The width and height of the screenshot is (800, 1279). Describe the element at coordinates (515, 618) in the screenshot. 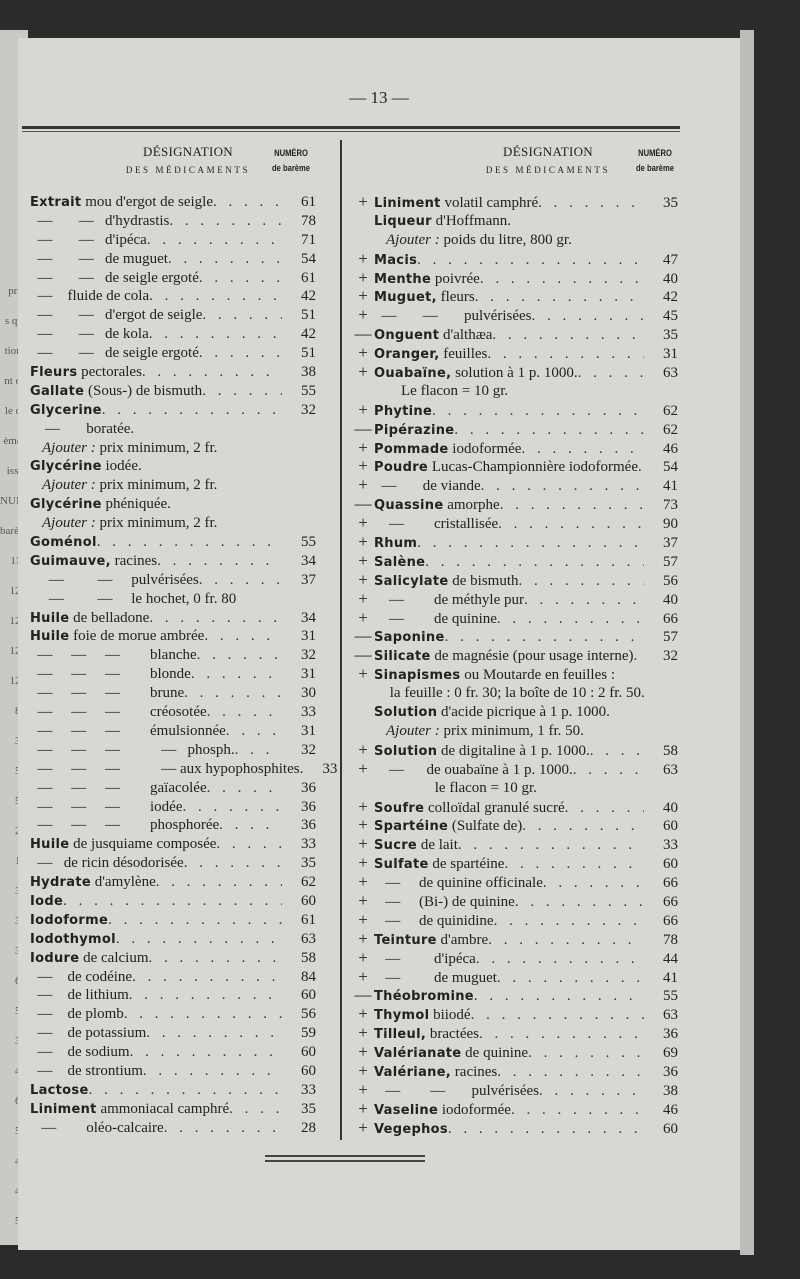

I see `medicament-entry: + — de quinine 66` at that location.